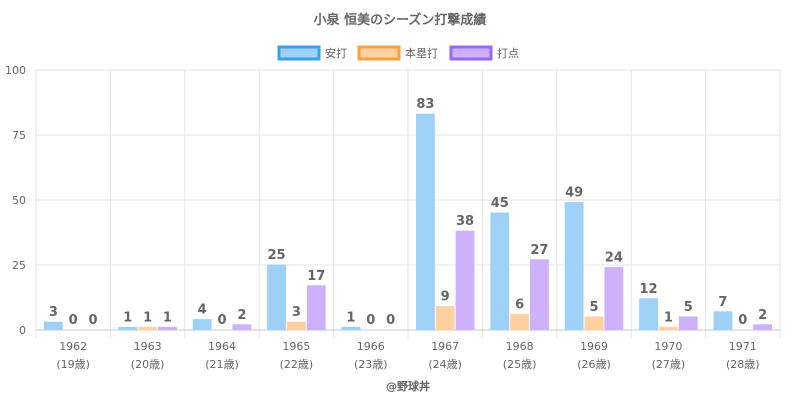 This screenshot has height=400, width=800. What do you see at coordinates (500, 203) in the screenshot?
I see `bar-value-label: 45` at bounding box center [500, 203].